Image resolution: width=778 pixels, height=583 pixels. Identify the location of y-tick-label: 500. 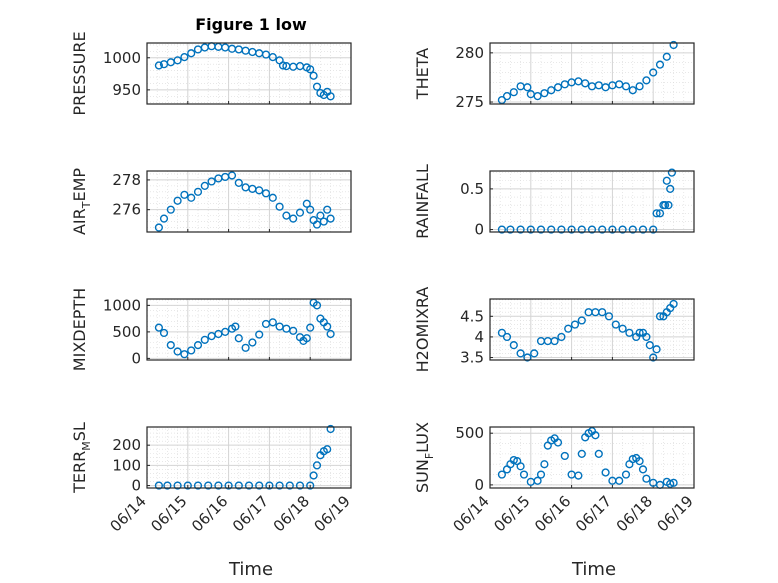
(469, 433).